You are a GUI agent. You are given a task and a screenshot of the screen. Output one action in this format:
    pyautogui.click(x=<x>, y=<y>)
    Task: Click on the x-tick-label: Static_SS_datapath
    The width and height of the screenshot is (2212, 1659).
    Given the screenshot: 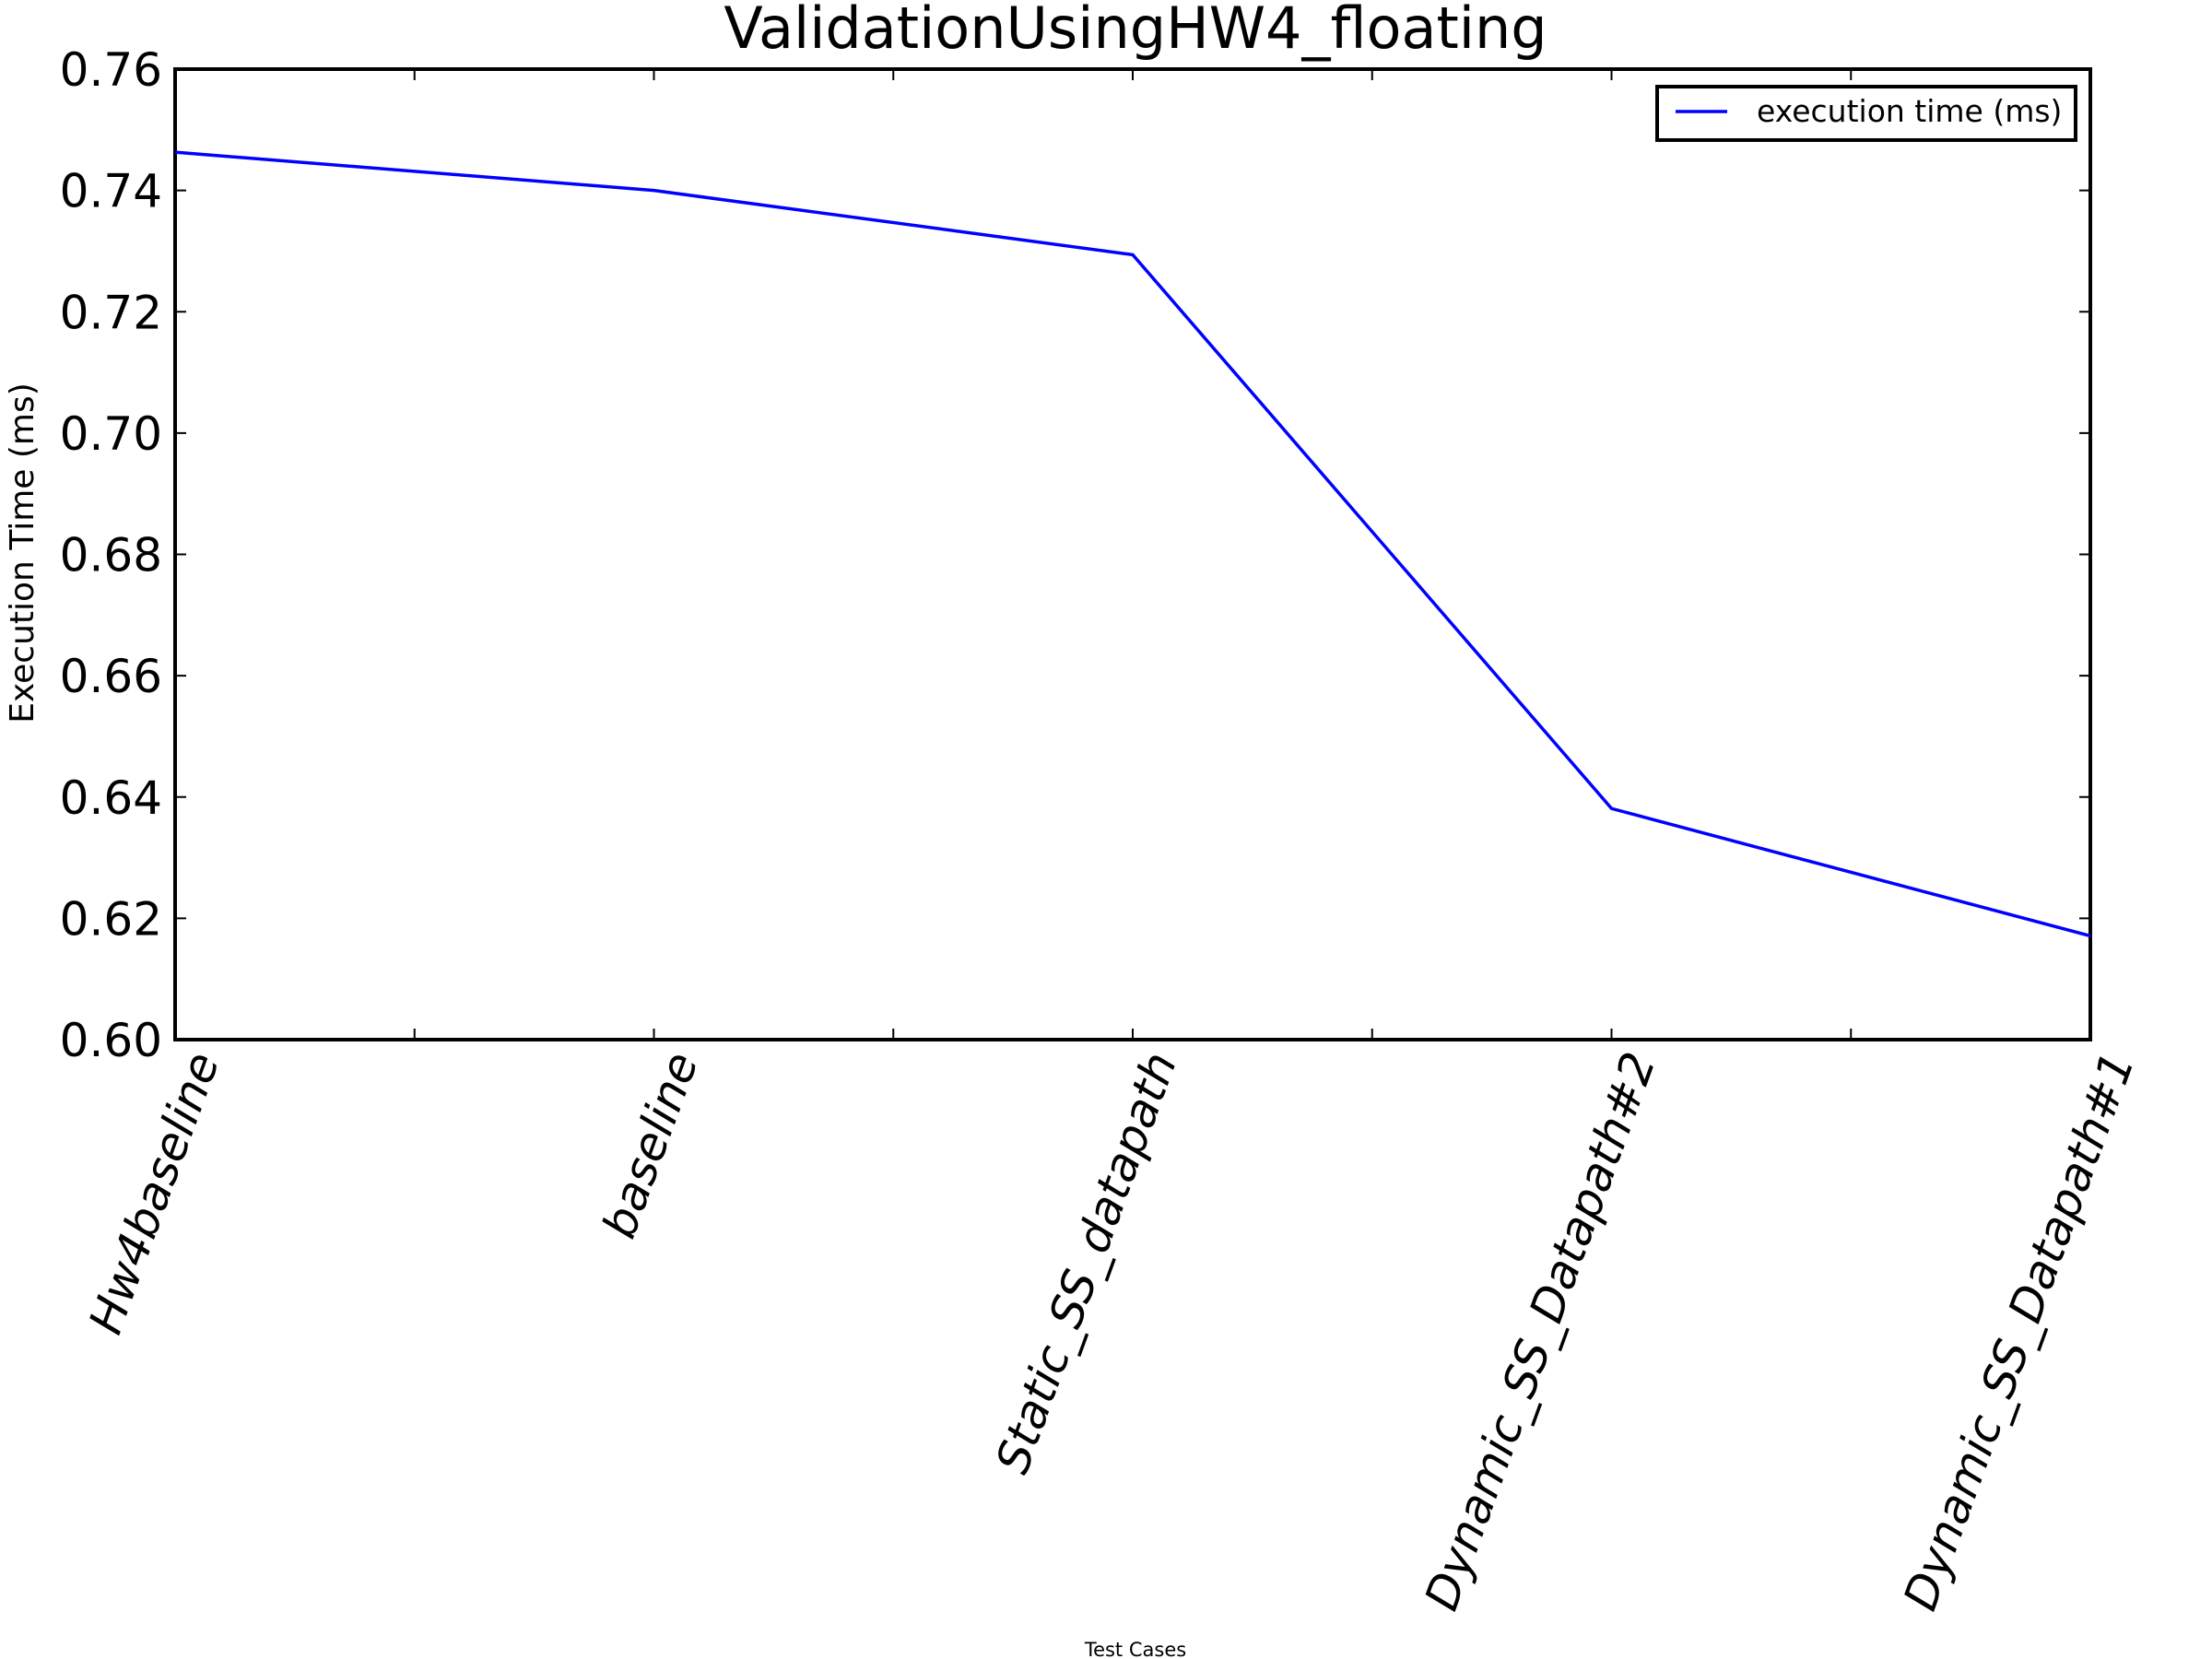 What is the action you would take?
    pyautogui.click(x=1086, y=1262)
    